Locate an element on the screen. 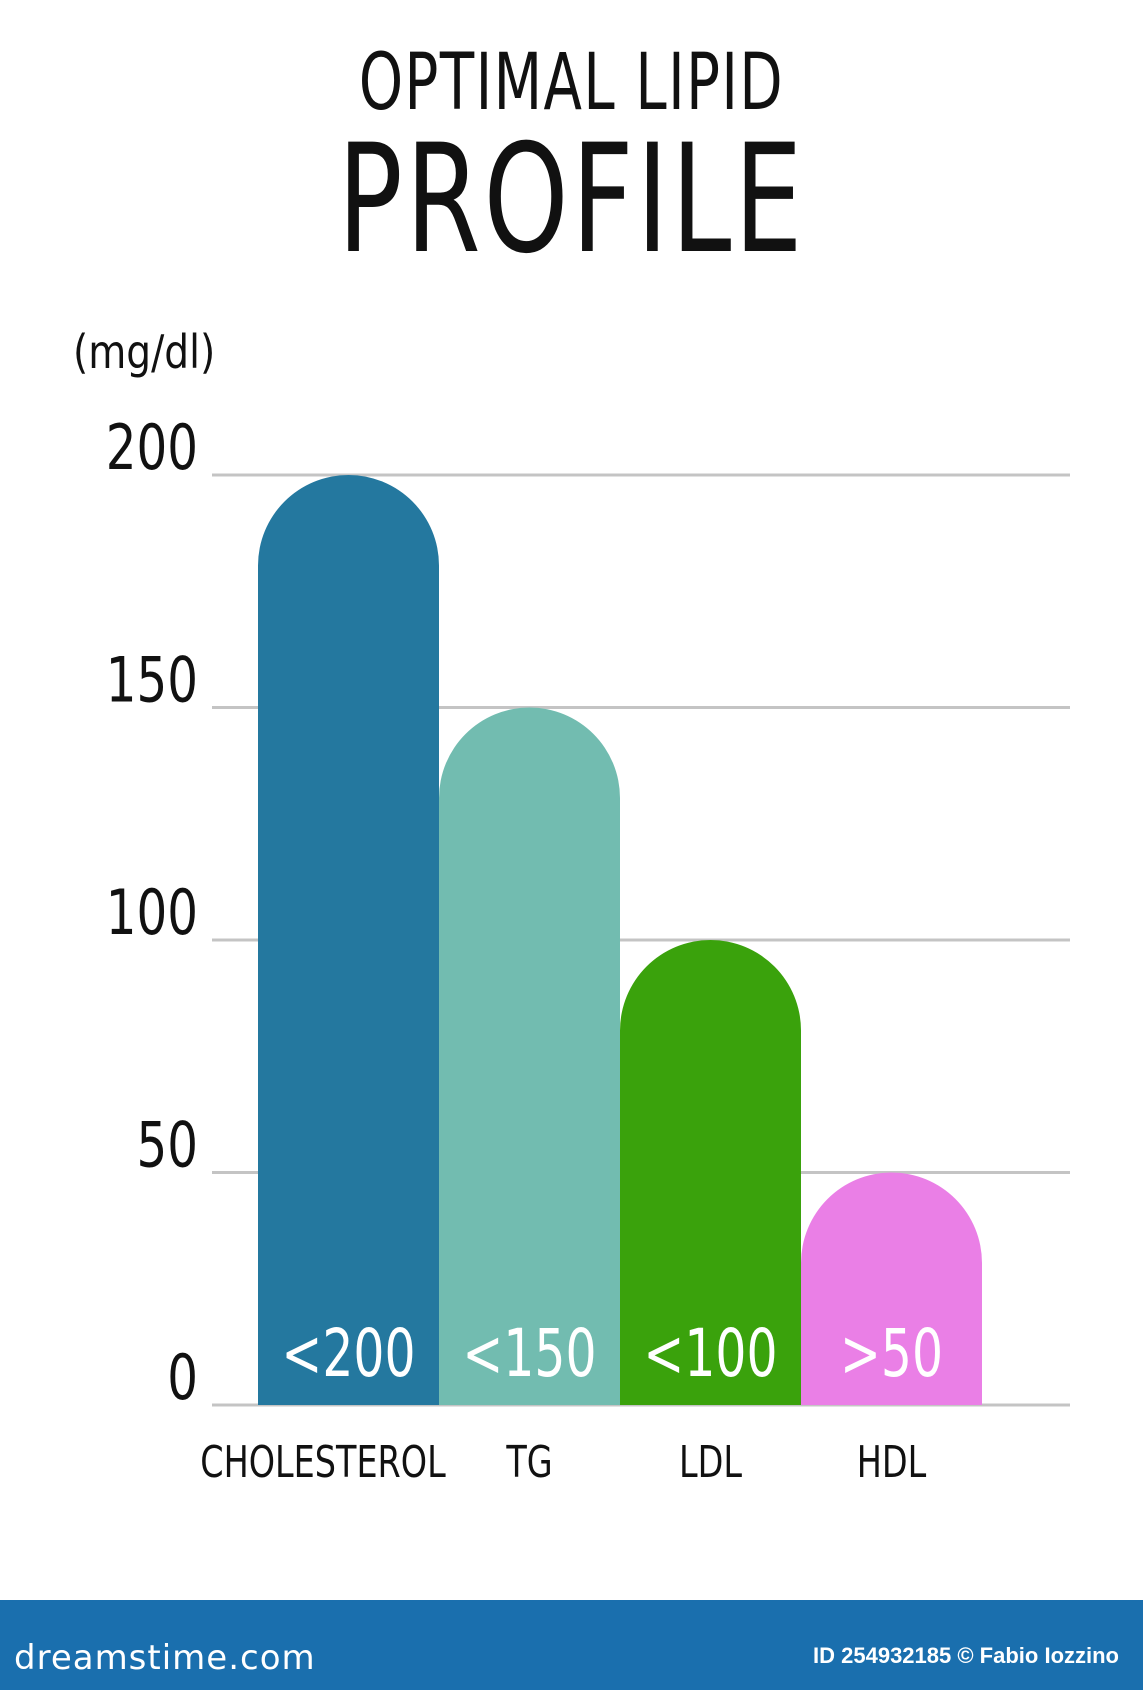  y-tick-label: 200 is located at coordinates (152, 448).